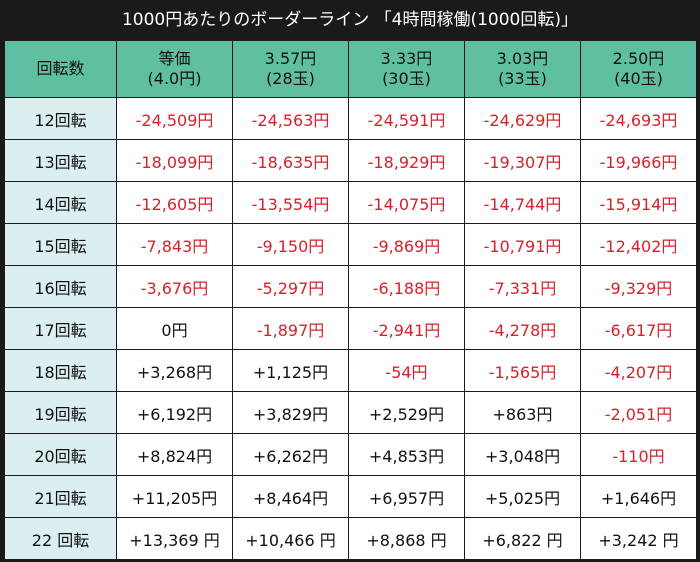  Describe the element at coordinates (174, 202) in the screenshot. I see `table-cell-balance: -12,605円` at that location.